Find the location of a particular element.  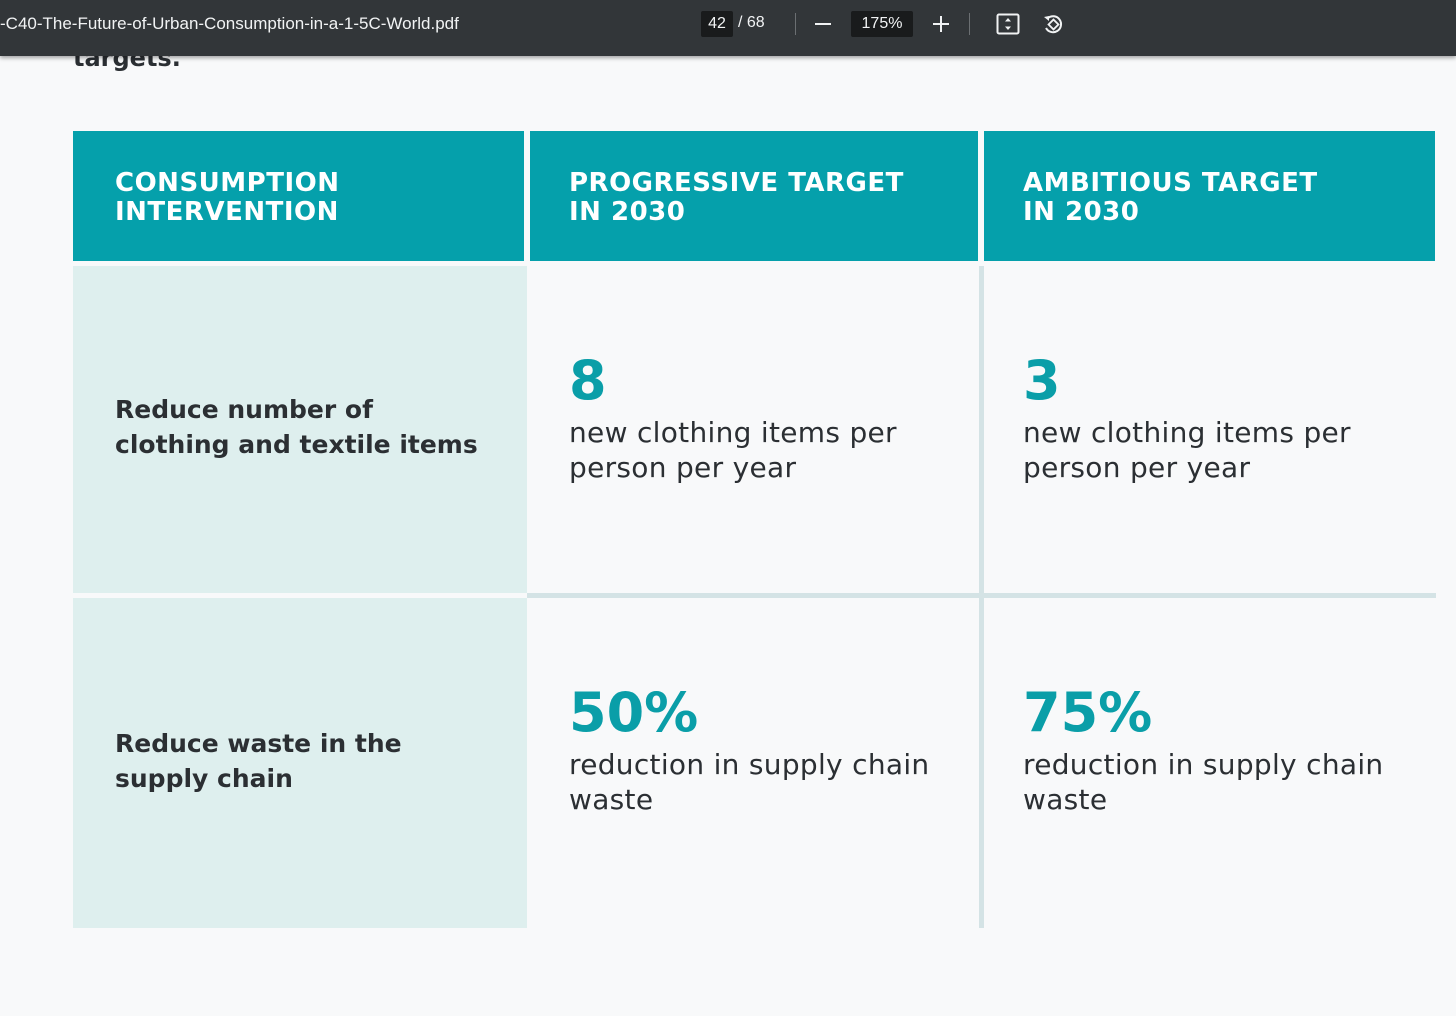

table-row-2-ambitious: 75% reduction in supply chain waste is located at coordinates (1210, 763).